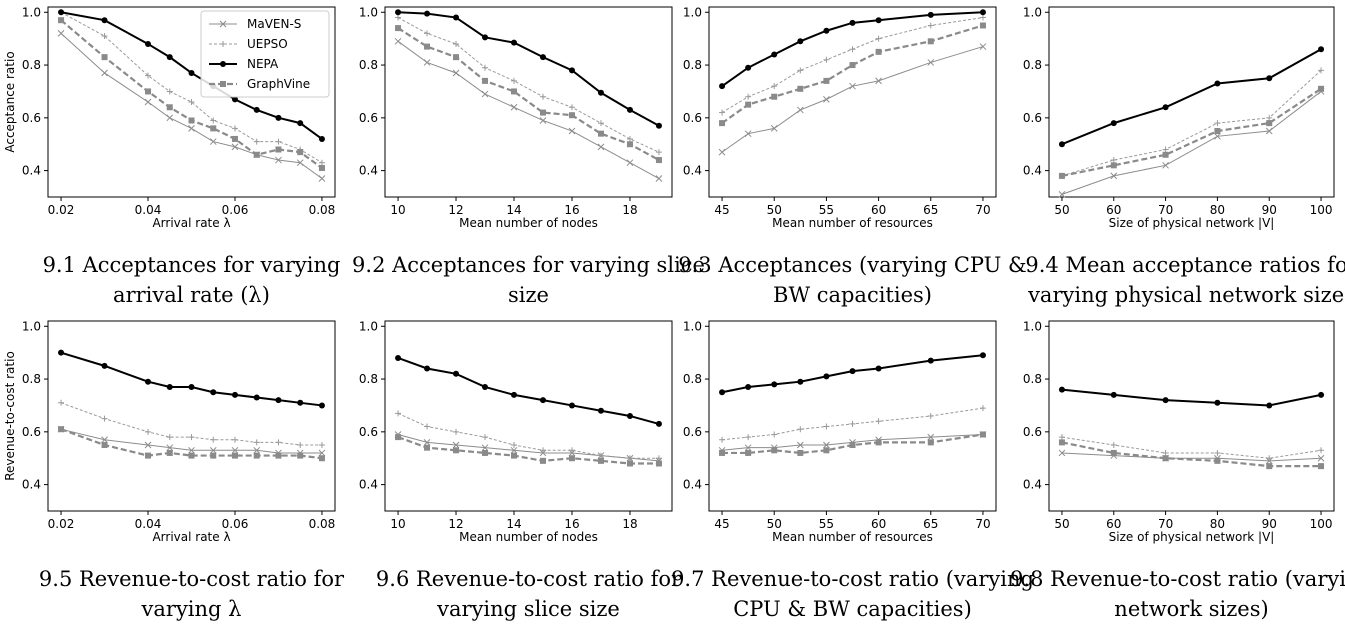 The width and height of the screenshot is (1345, 627). Describe the element at coordinates (192, 579) in the screenshot. I see `chart-caption: 9.5 Revenue-to-cost ratio for` at that location.